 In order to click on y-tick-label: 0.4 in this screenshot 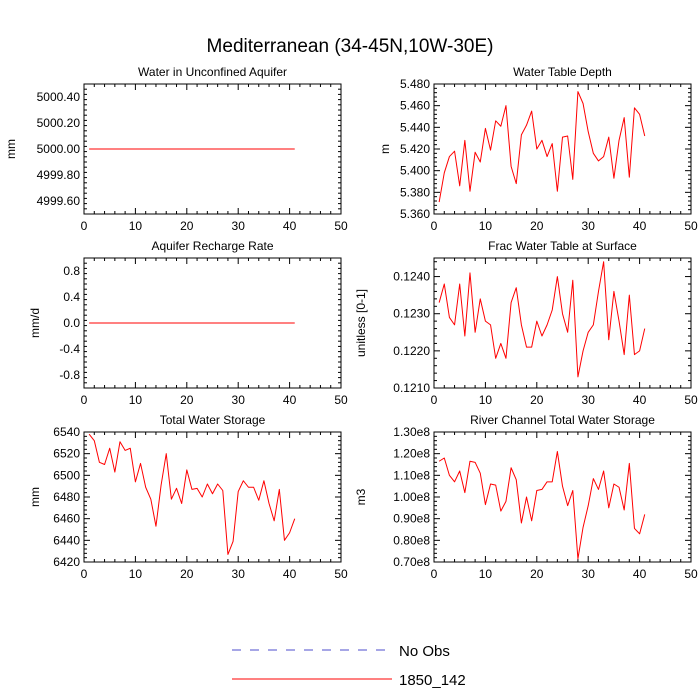, I will do `click(71, 297)`.